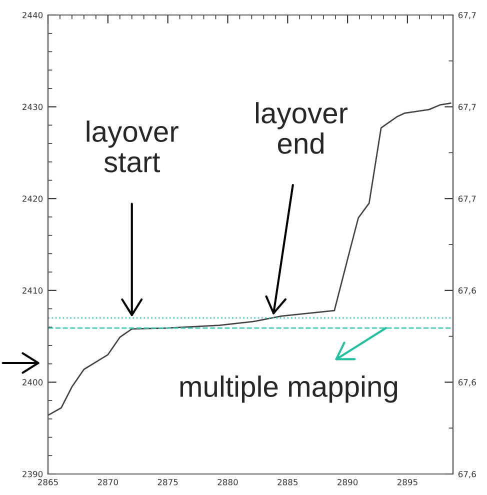 The width and height of the screenshot is (487, 495). Describe the element at coordinates (32, 382) in the screenshot. I see `y-tick-label: 2400` at that location.